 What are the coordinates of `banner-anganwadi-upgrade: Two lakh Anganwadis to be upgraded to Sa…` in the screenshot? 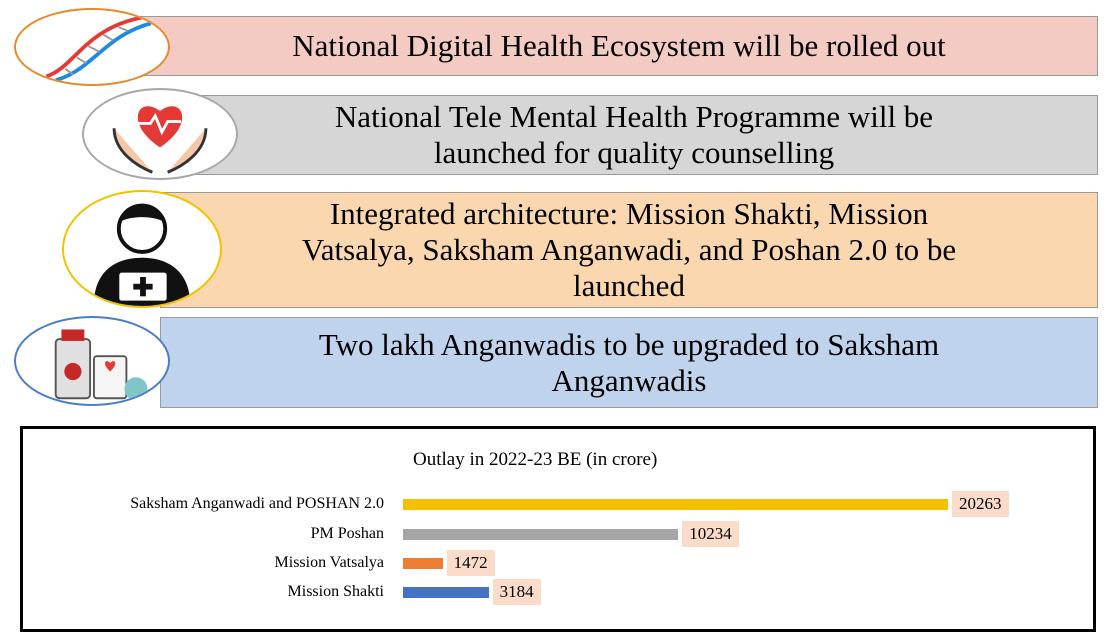 It's located at (629, 362).